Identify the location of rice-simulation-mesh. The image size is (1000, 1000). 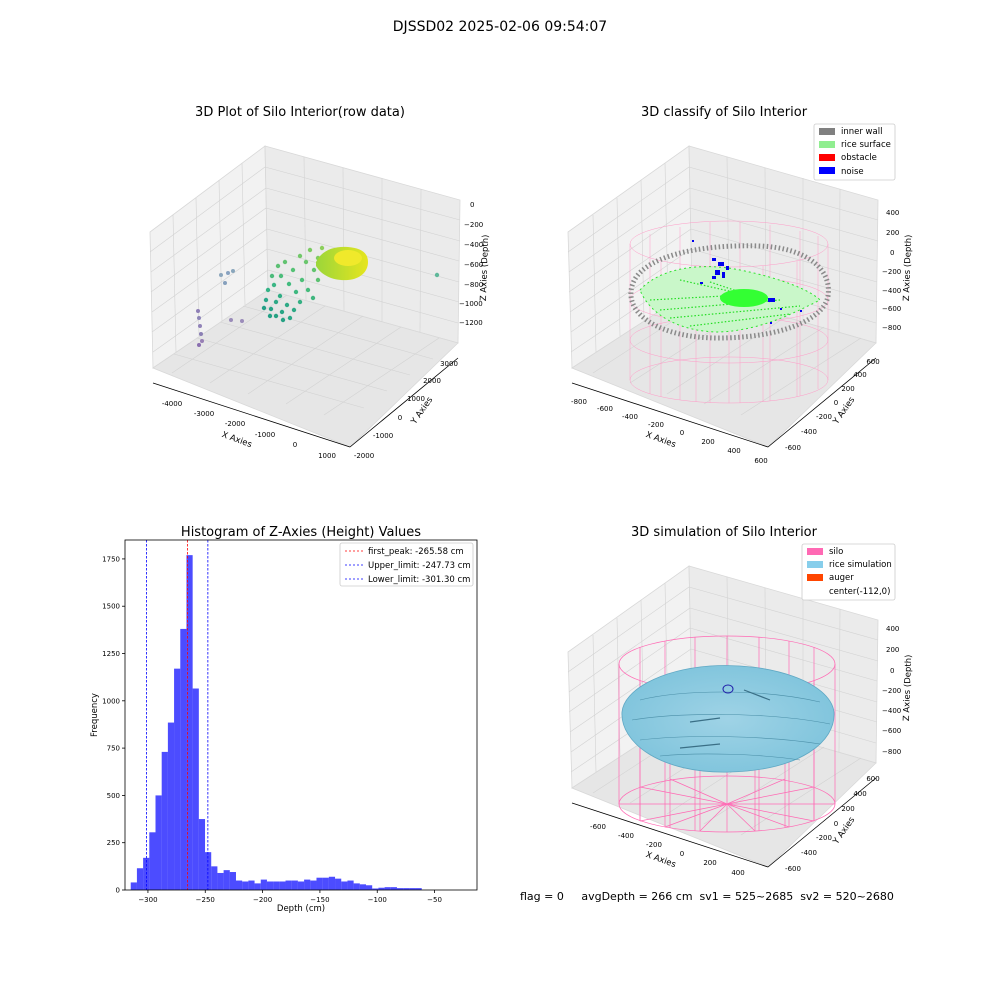
(728, 719).